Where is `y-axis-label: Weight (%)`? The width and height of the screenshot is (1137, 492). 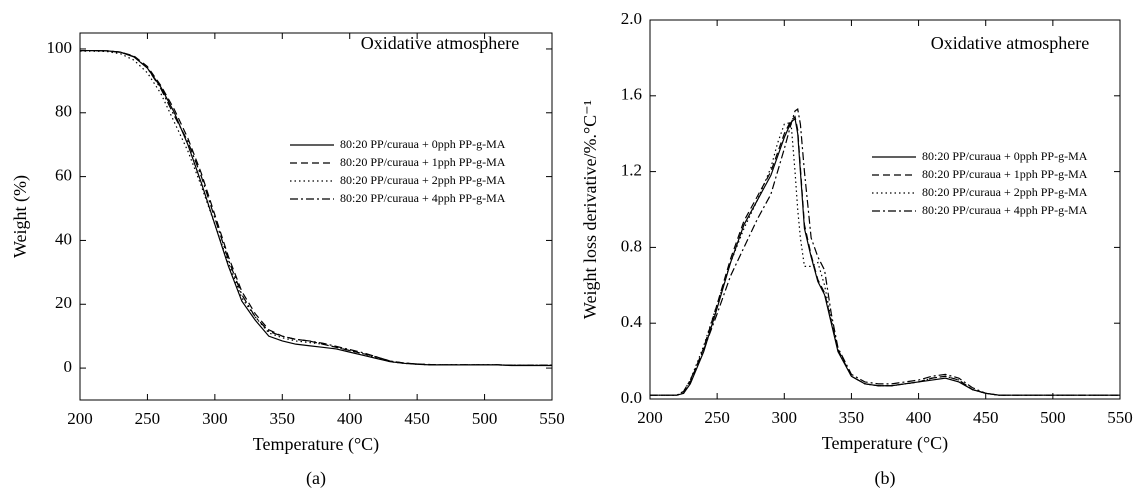
y-axis-label: Weight (%) is located at coordinates (20, 216).